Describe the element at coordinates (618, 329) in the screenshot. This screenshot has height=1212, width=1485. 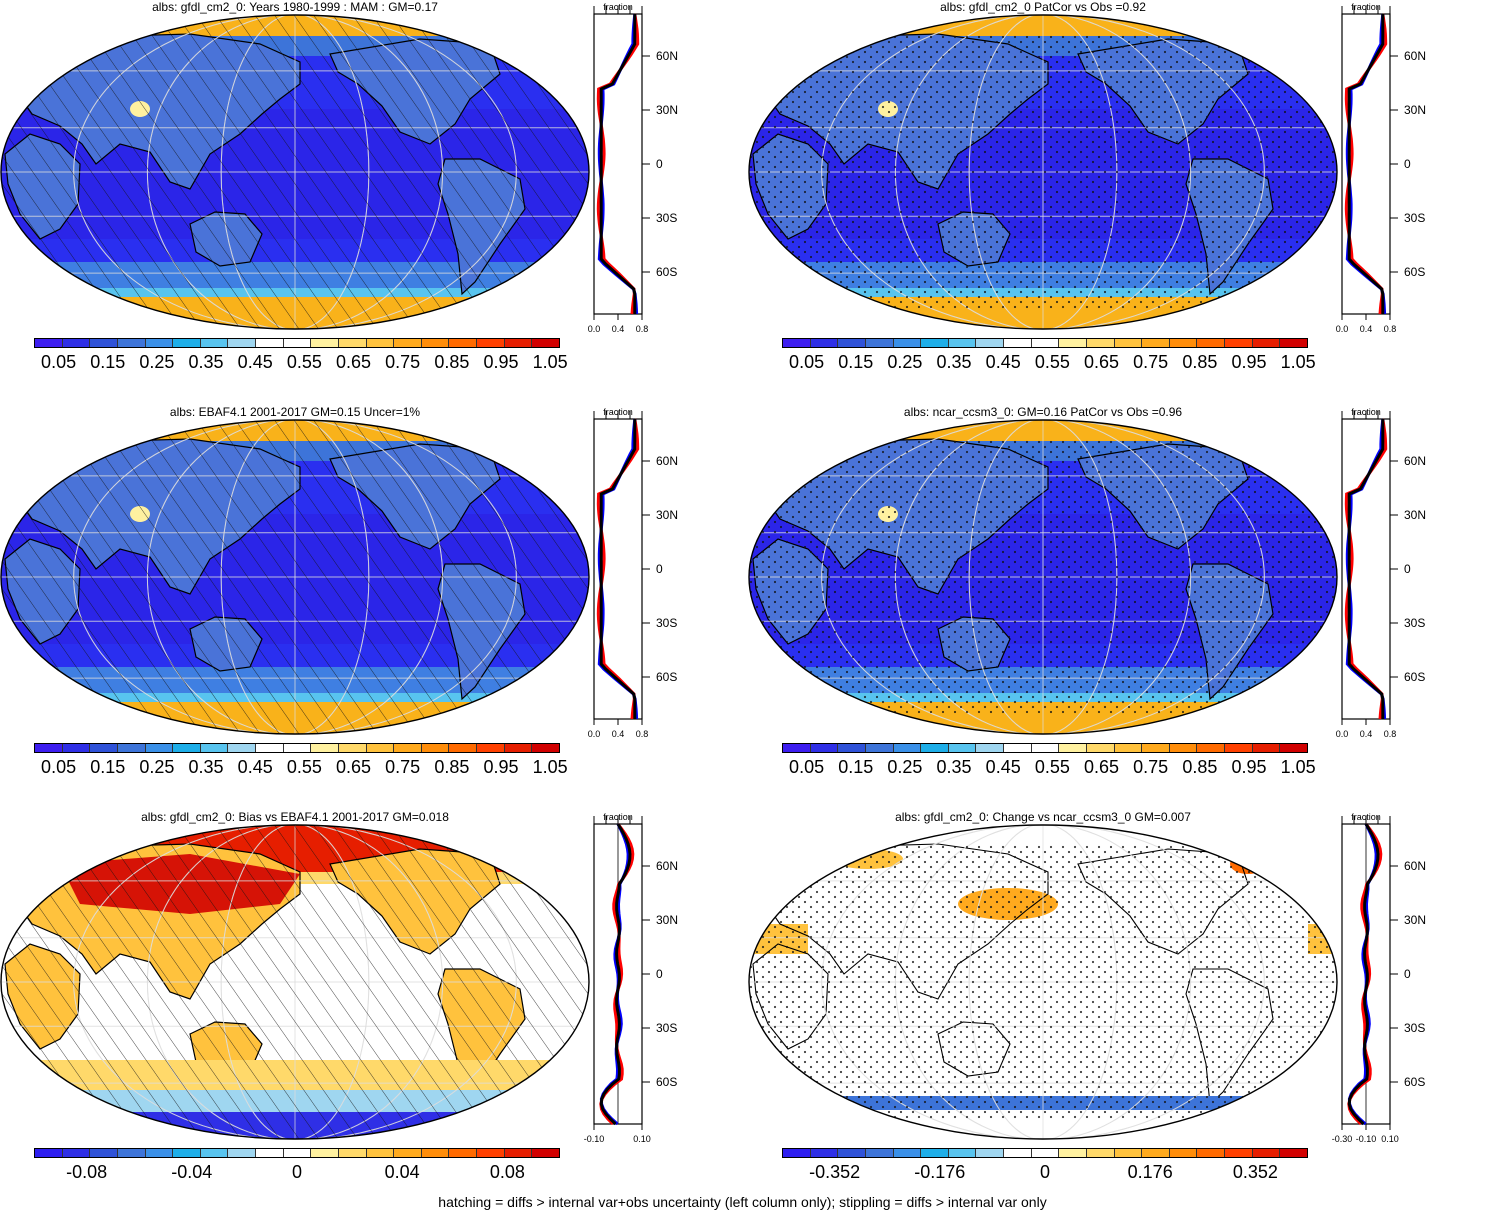
I see `zonal-xtick-label: 0.4` at that location.